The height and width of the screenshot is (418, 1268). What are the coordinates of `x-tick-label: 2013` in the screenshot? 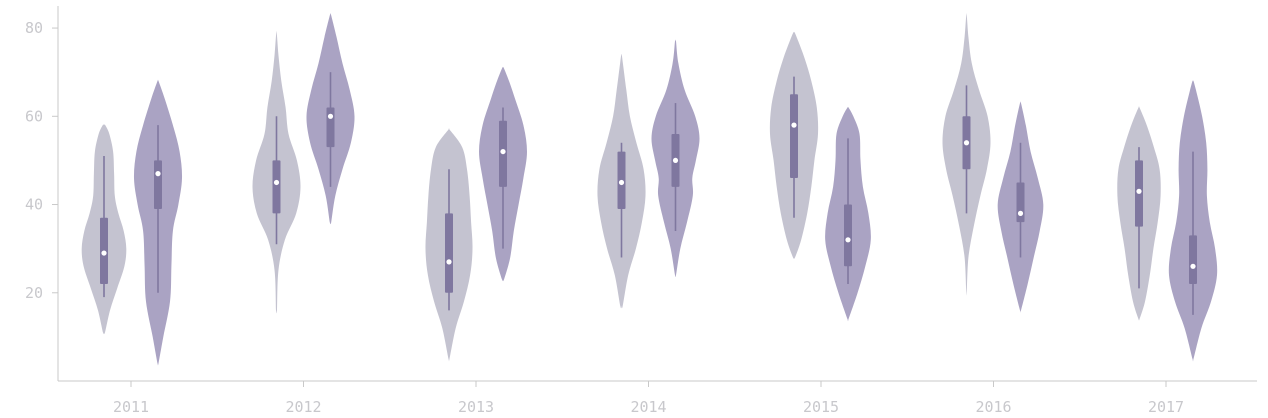 It's located at (476, 407).